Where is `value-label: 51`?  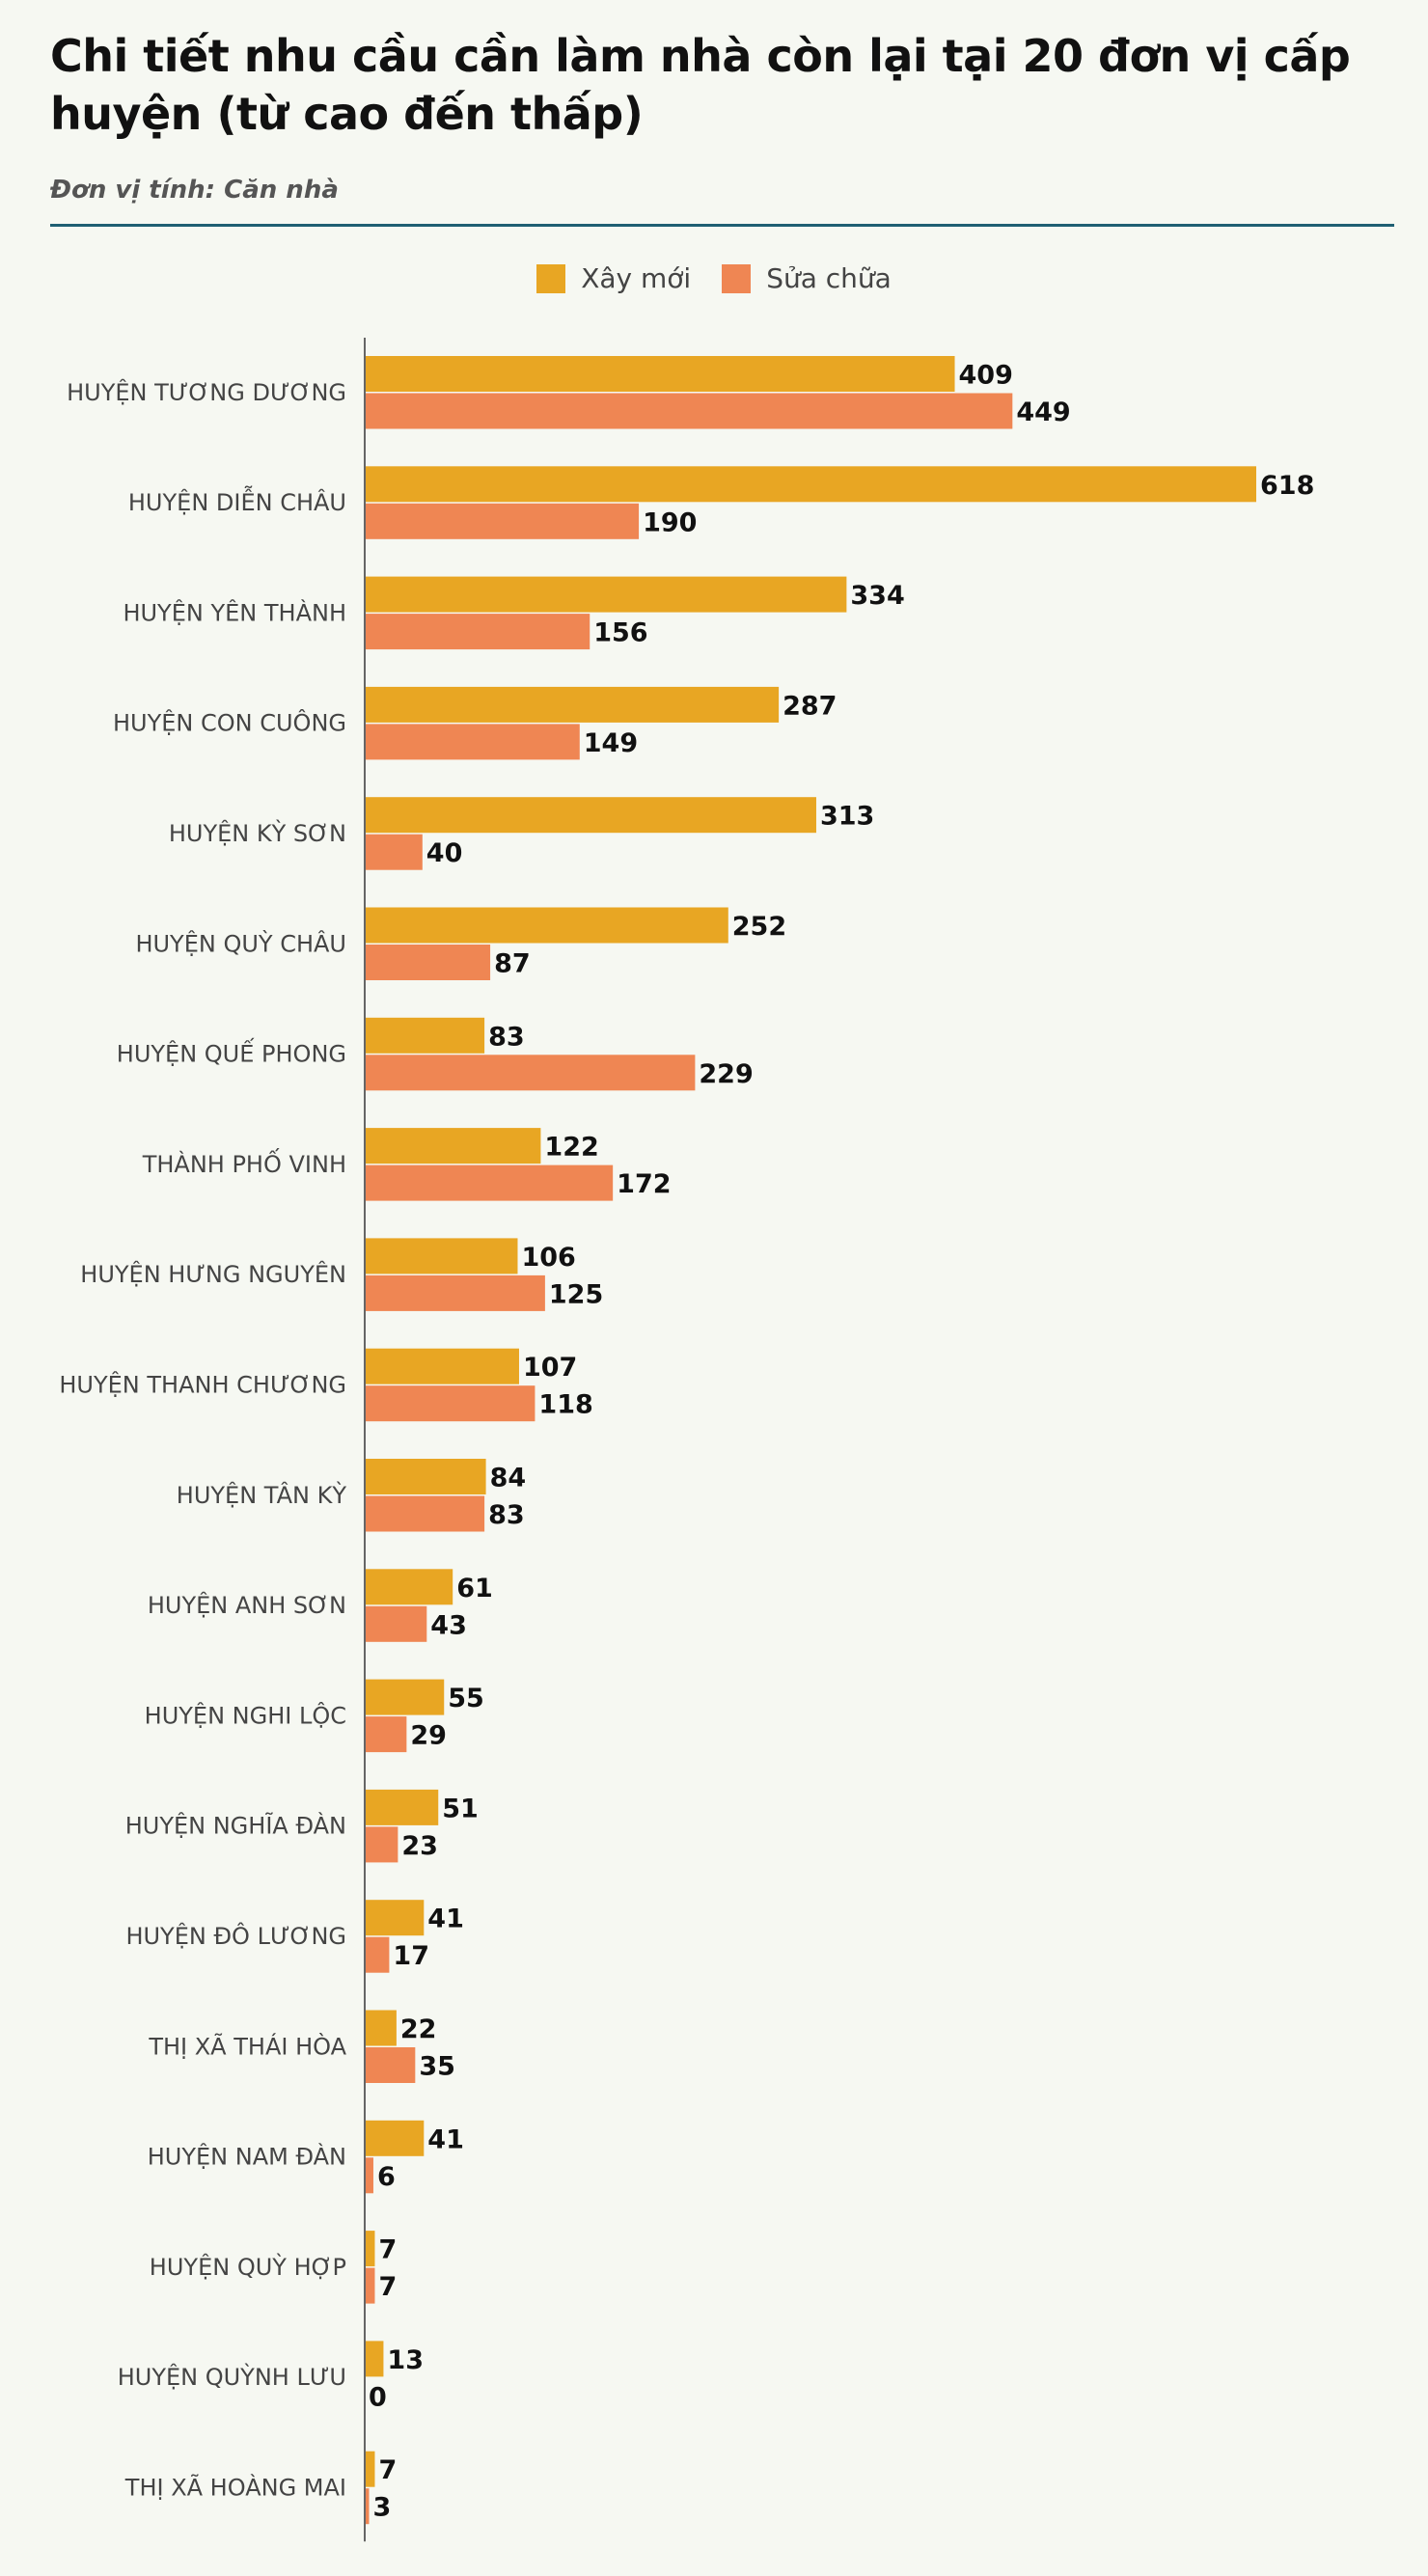
value-label: 51 is located at coordinates (461, 1808).